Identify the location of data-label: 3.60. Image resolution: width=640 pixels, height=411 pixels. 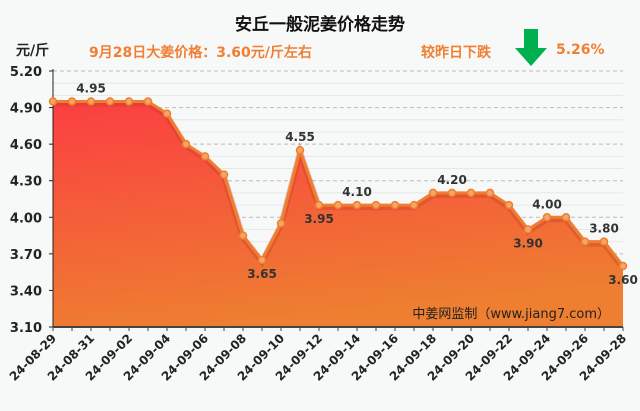
(623, 280).